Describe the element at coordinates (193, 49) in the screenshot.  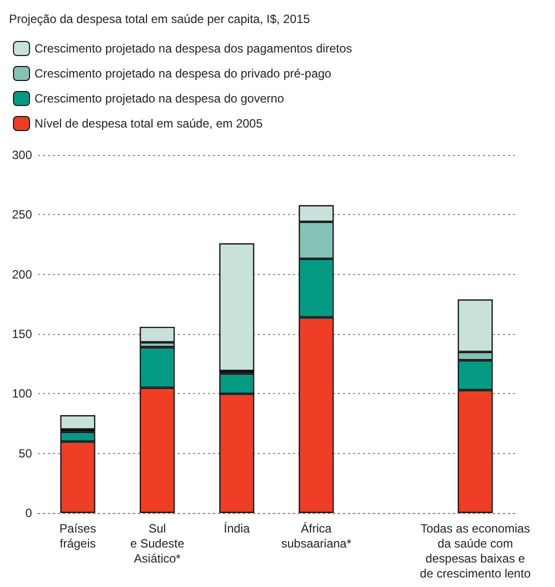
I see `legend-label: Crescimento projetado na despesa dos pagamentos diretos` at that location.